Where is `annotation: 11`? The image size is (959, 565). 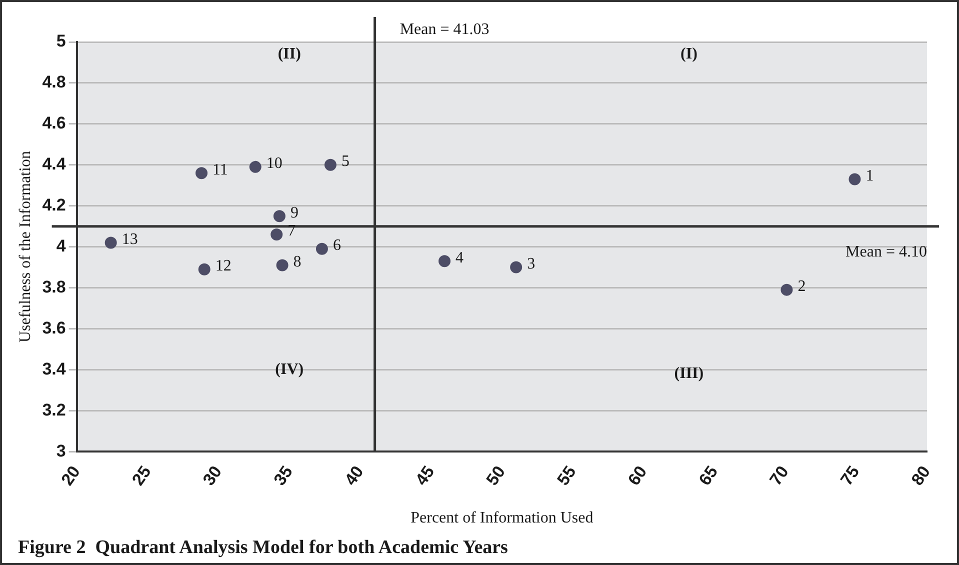
annotation: 11 is located at coordinates (220, 169).